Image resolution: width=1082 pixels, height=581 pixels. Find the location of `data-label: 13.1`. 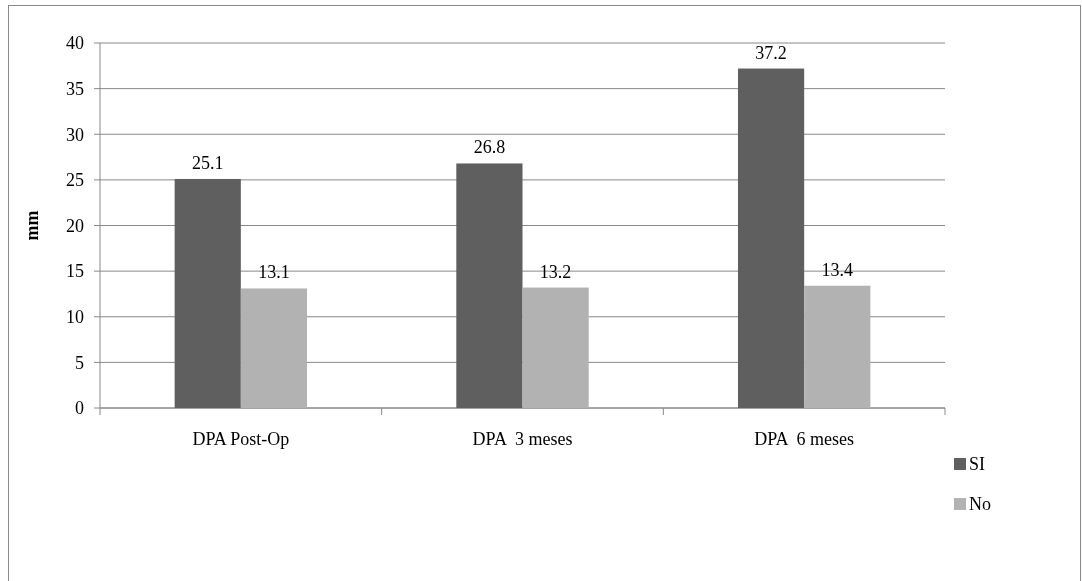

data-label: 13.1 is located at coordinates (274, 272).